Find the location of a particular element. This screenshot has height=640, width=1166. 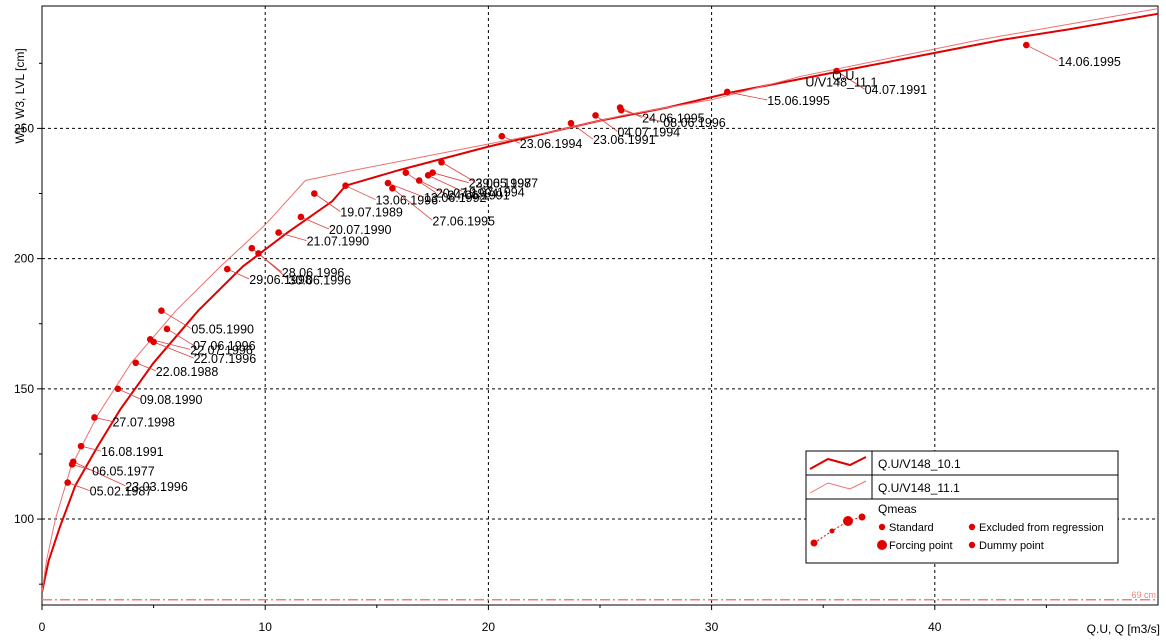

measurement-label: 19.07.1989 is located at coordinates (371, 213).